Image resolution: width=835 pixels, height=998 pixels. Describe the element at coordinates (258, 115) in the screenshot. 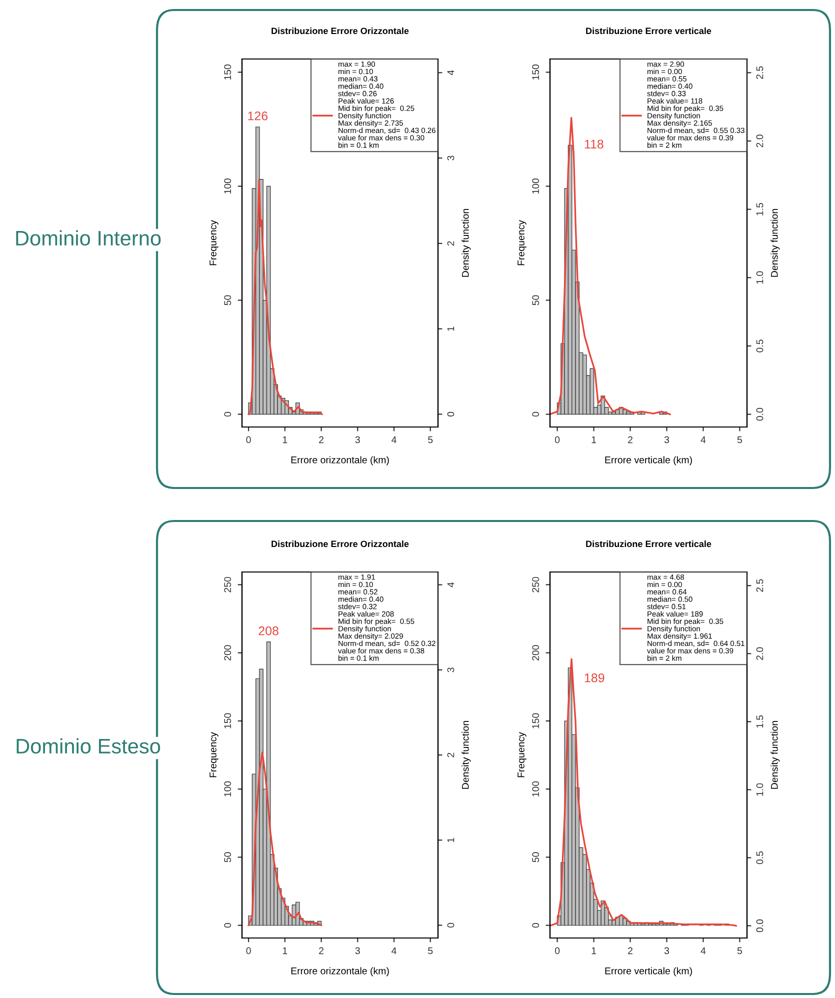

I see `annotation: 126` at that location.